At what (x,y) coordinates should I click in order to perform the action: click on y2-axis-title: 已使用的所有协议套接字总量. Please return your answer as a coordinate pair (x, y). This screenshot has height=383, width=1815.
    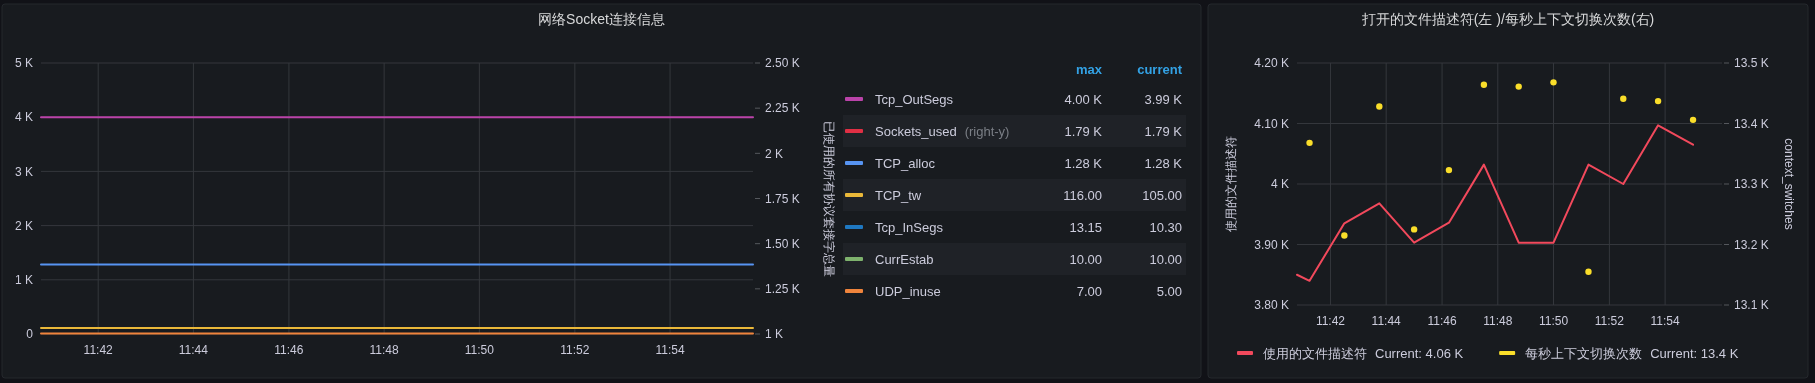
    Looking at the image, I should click on (829, 198).